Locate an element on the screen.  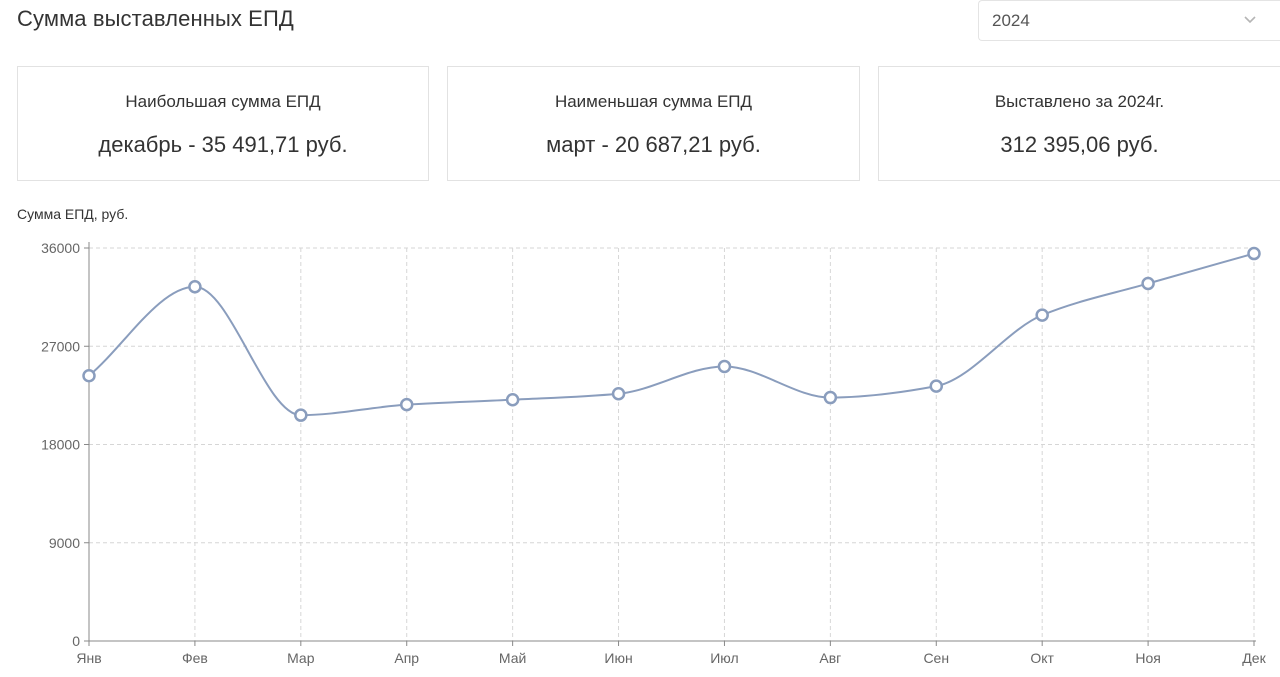
x-tick-label: Апр is located at coordinates (406, 658).